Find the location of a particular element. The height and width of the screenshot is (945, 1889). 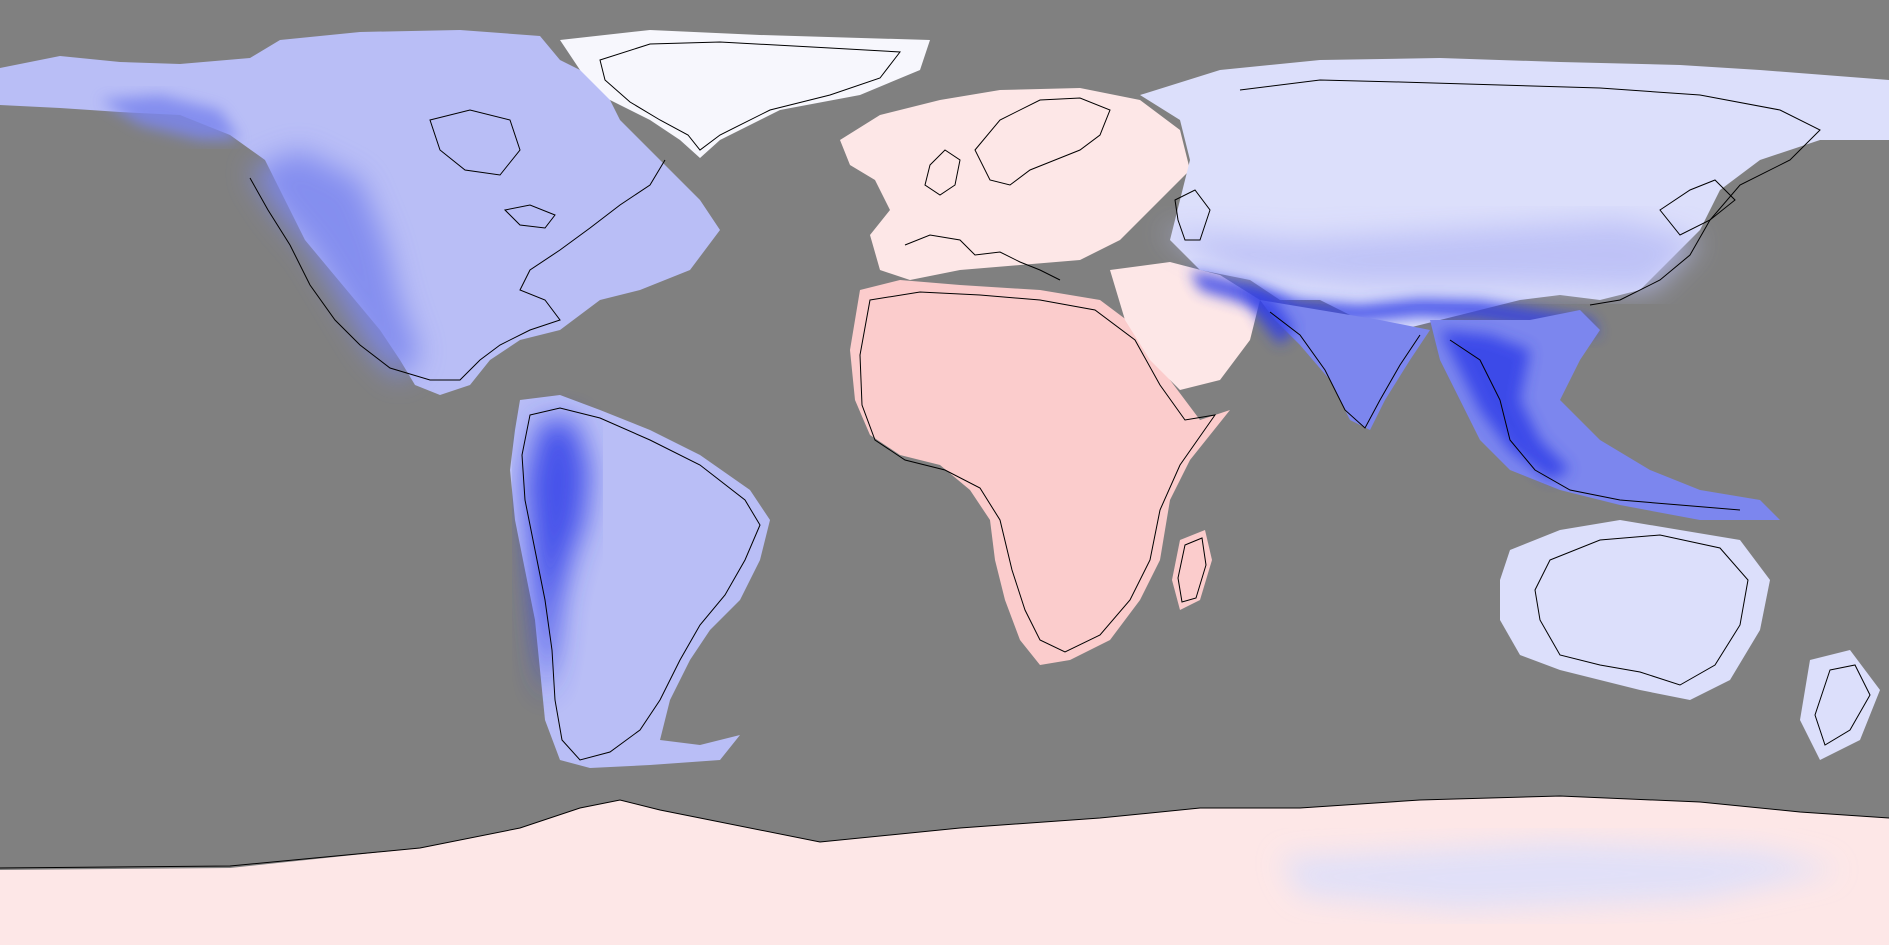

south-asia-region is located at coordinates (1335, 357).